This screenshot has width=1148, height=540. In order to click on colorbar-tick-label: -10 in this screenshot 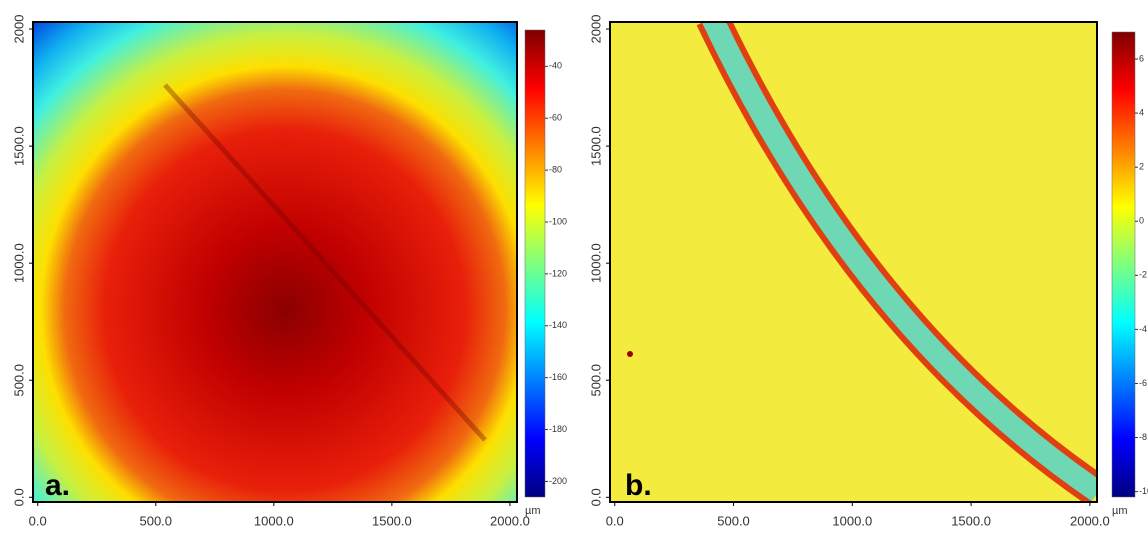, I will do `click(1143, 491)`.